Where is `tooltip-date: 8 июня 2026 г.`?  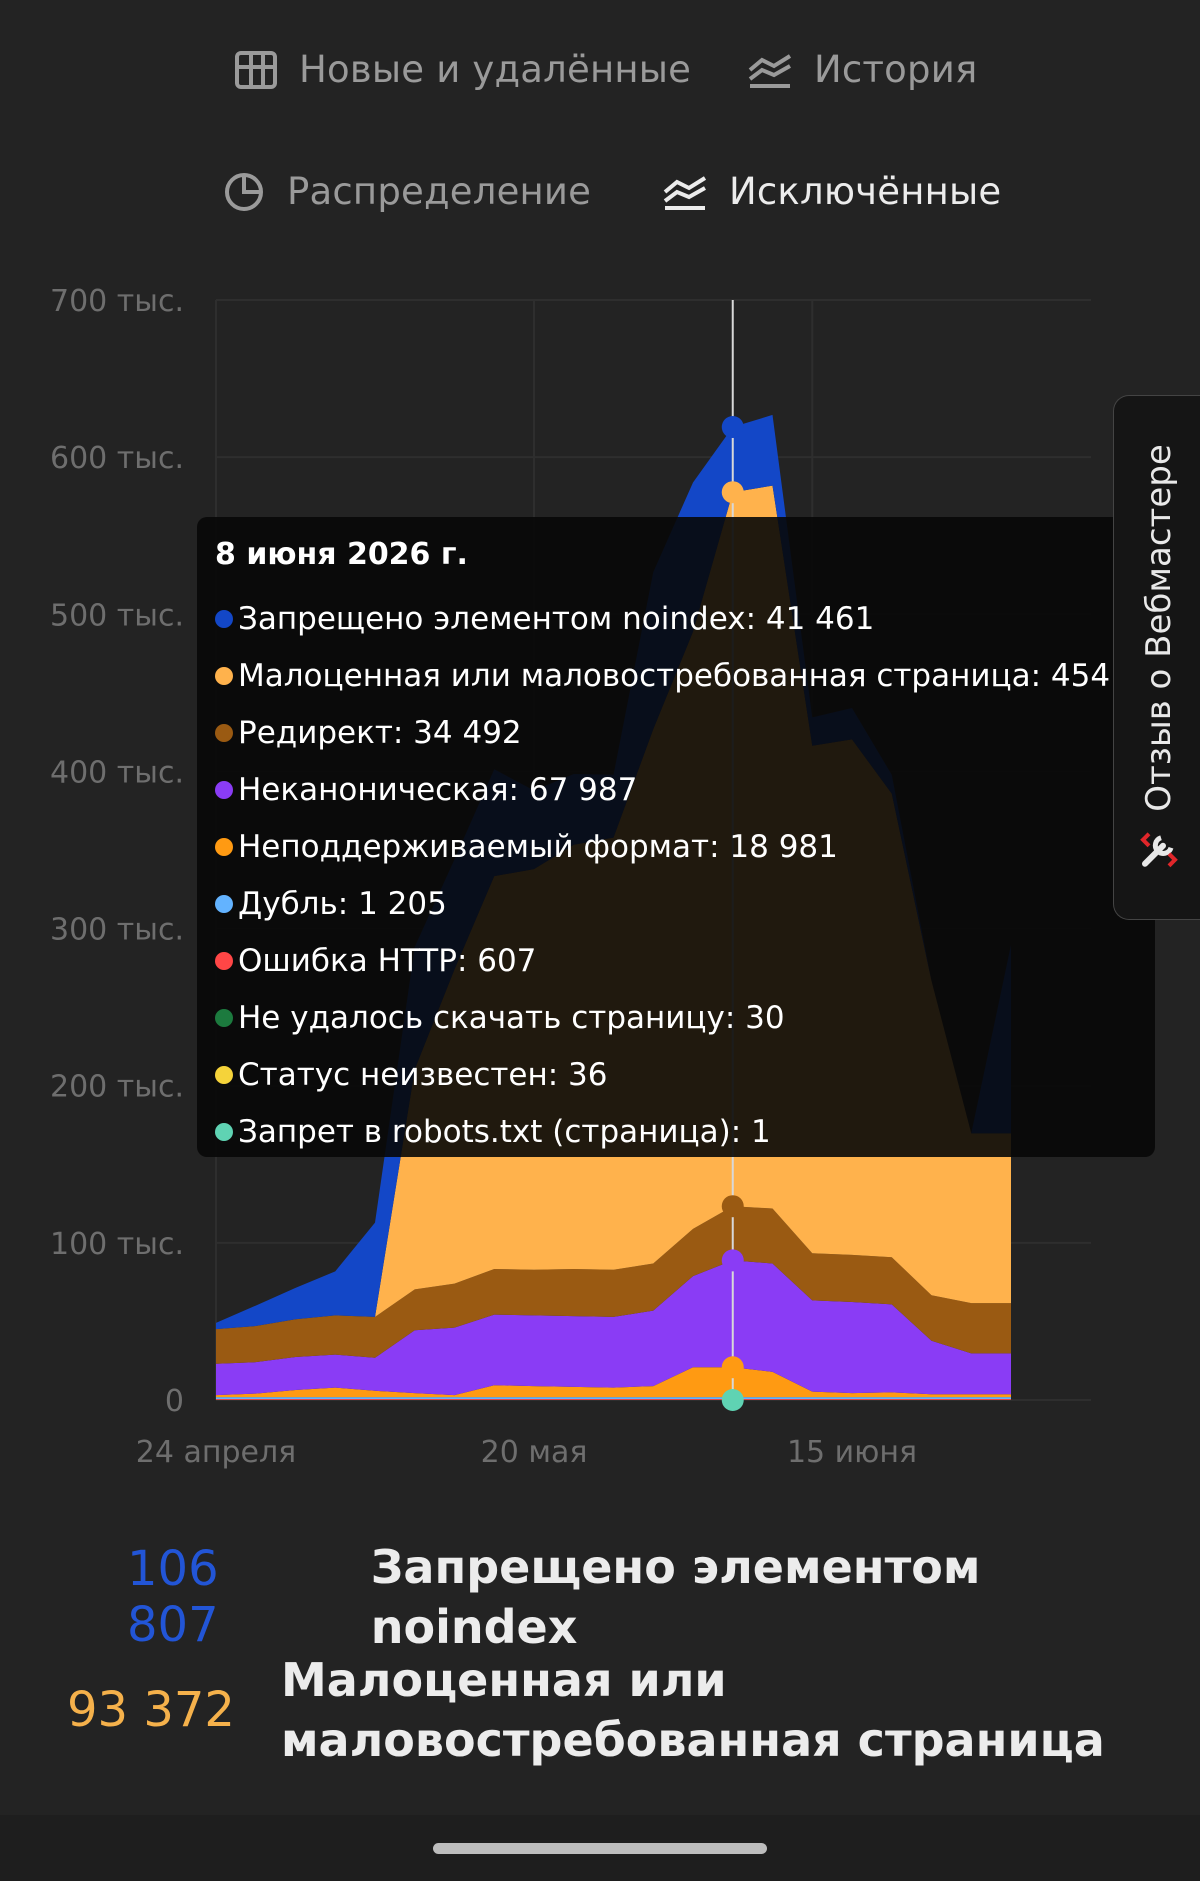 tooltip-date: 8 июня 2026 г. is located at coordinates (341, 554).